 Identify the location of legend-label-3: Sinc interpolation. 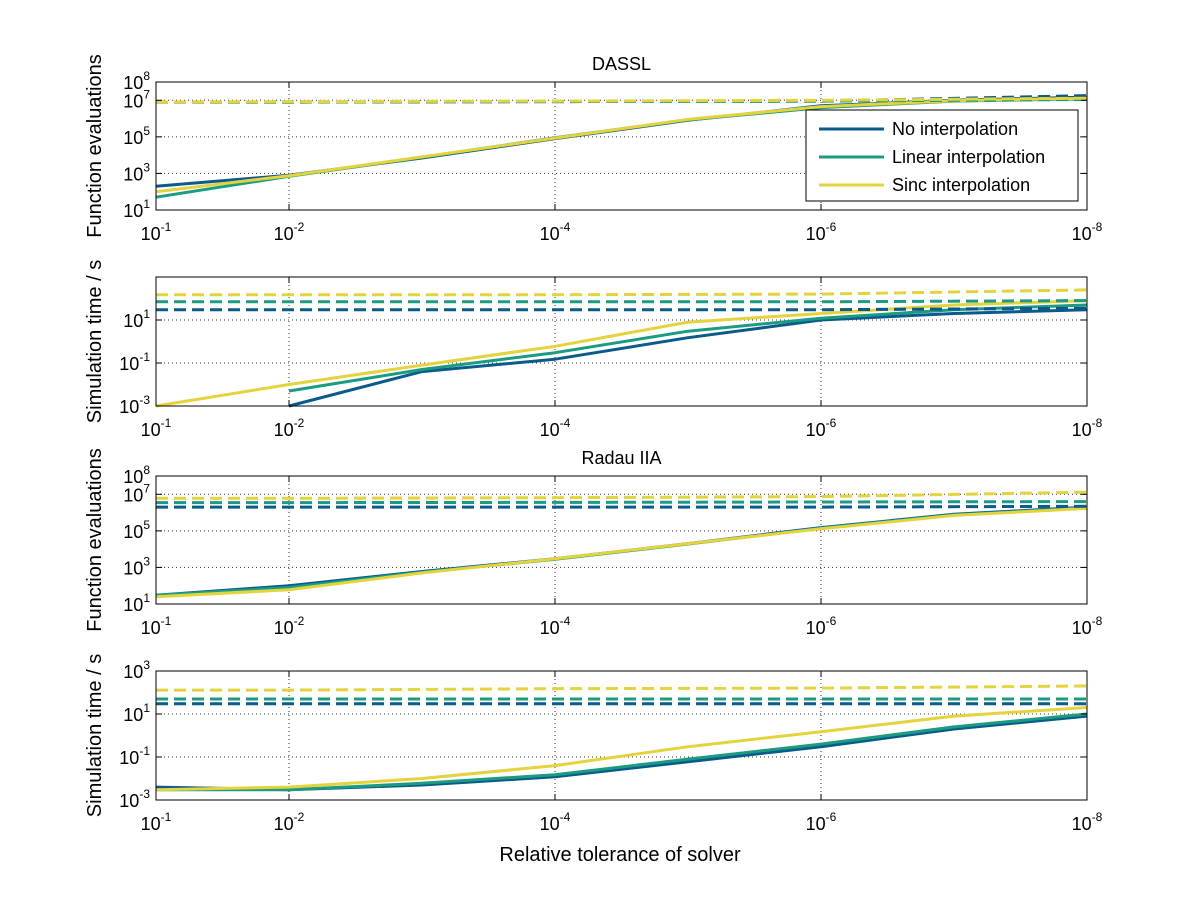
(961, 185).